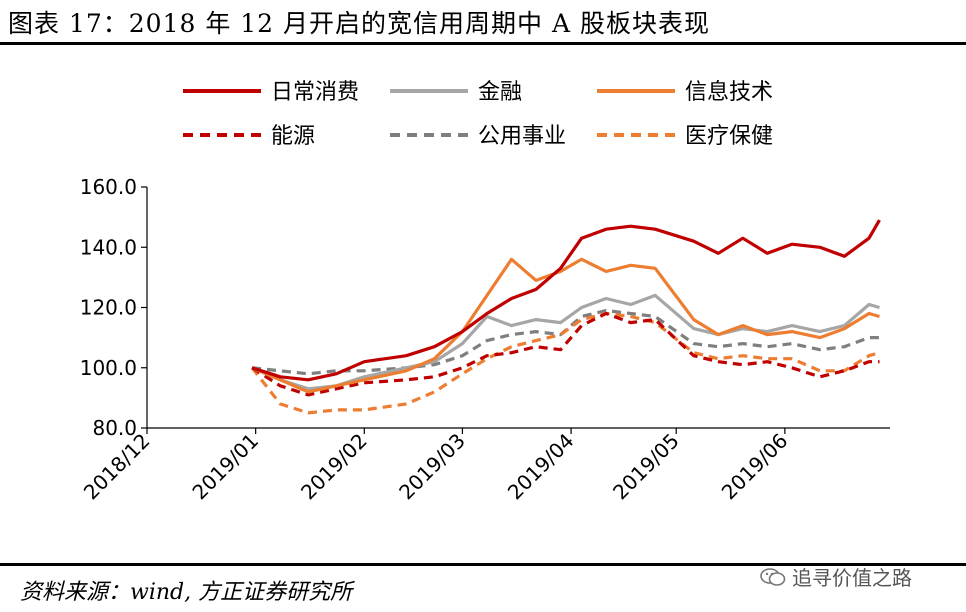 Image resolution: width=966 pixels, height=612 pixels. Describe the element at coordinates (315, 92) in the screenshot. I see `legend-label: 日常消费` at that location.